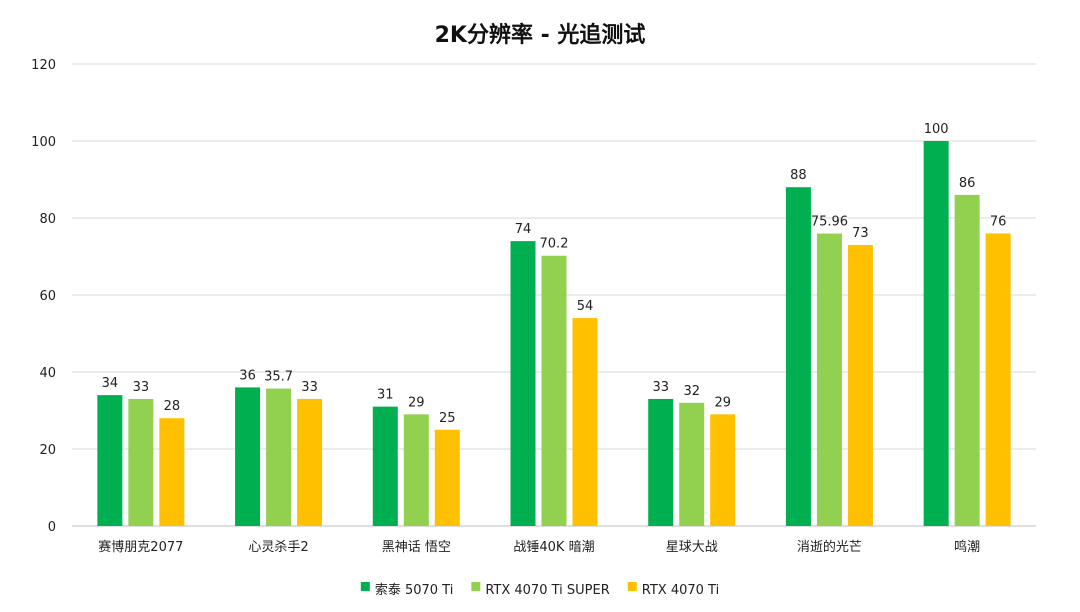  Describe the element at coordinates (47, 450) in the screenshot. I see `y-tick-label: 20` at that location.